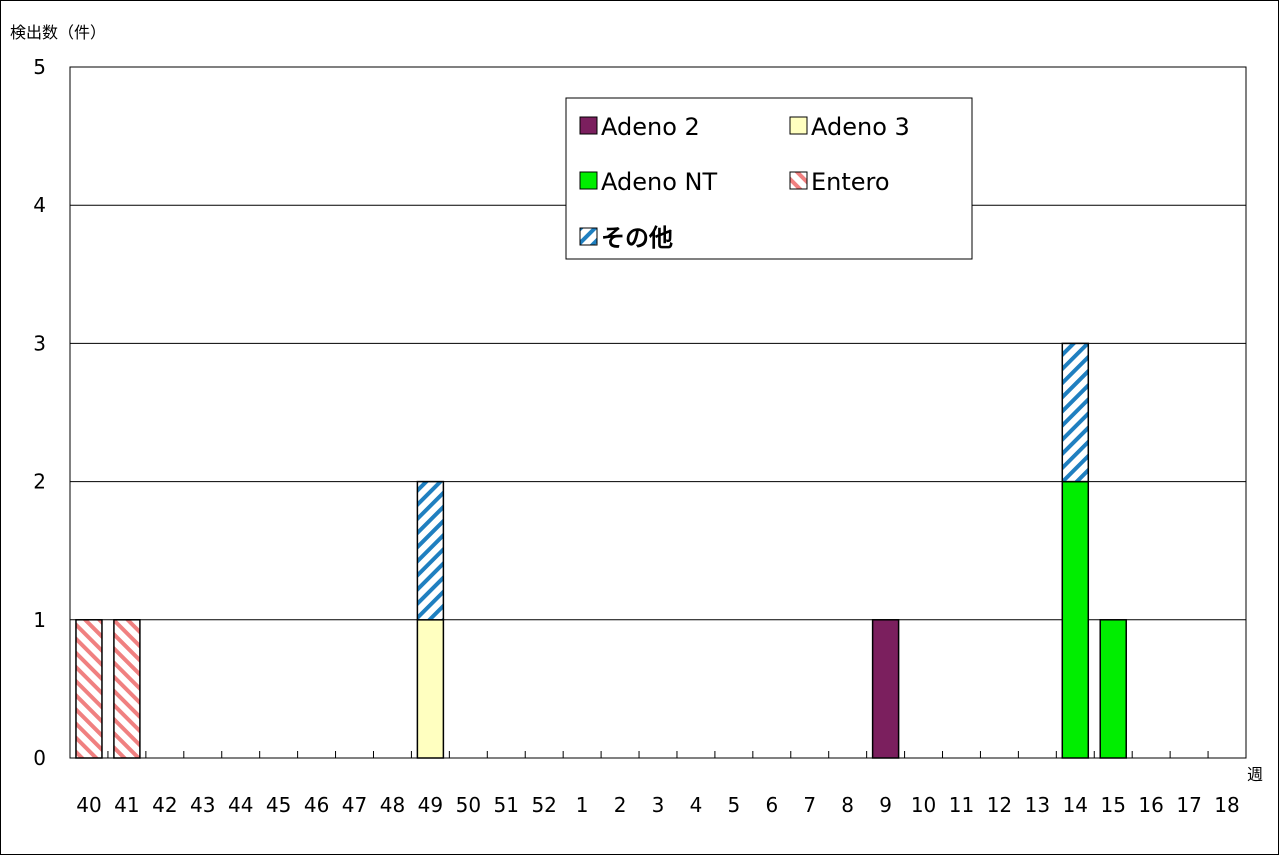 This screenshot has height=855, width=1279. I want to click on x-tick-label: 10, so click(923, 805).